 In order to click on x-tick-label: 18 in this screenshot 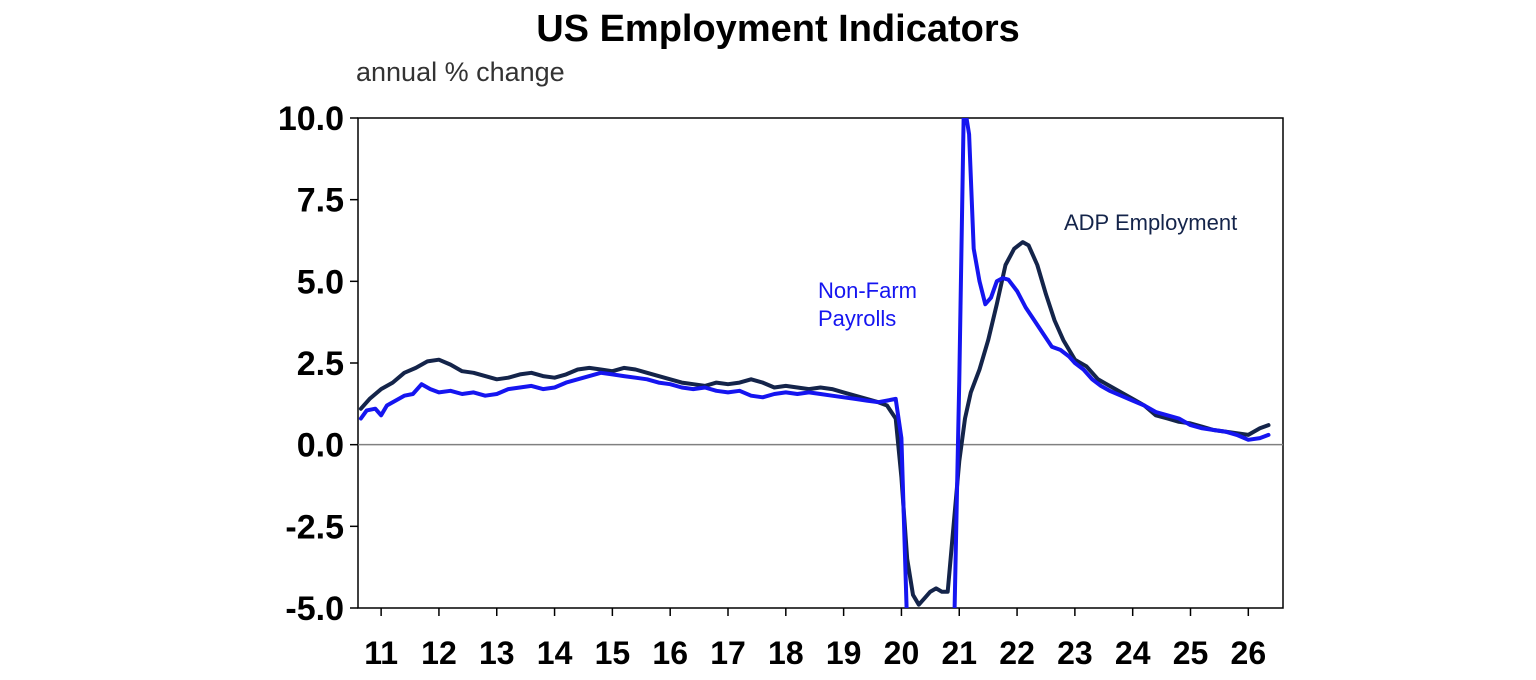, I will do `click(786, 653)`.